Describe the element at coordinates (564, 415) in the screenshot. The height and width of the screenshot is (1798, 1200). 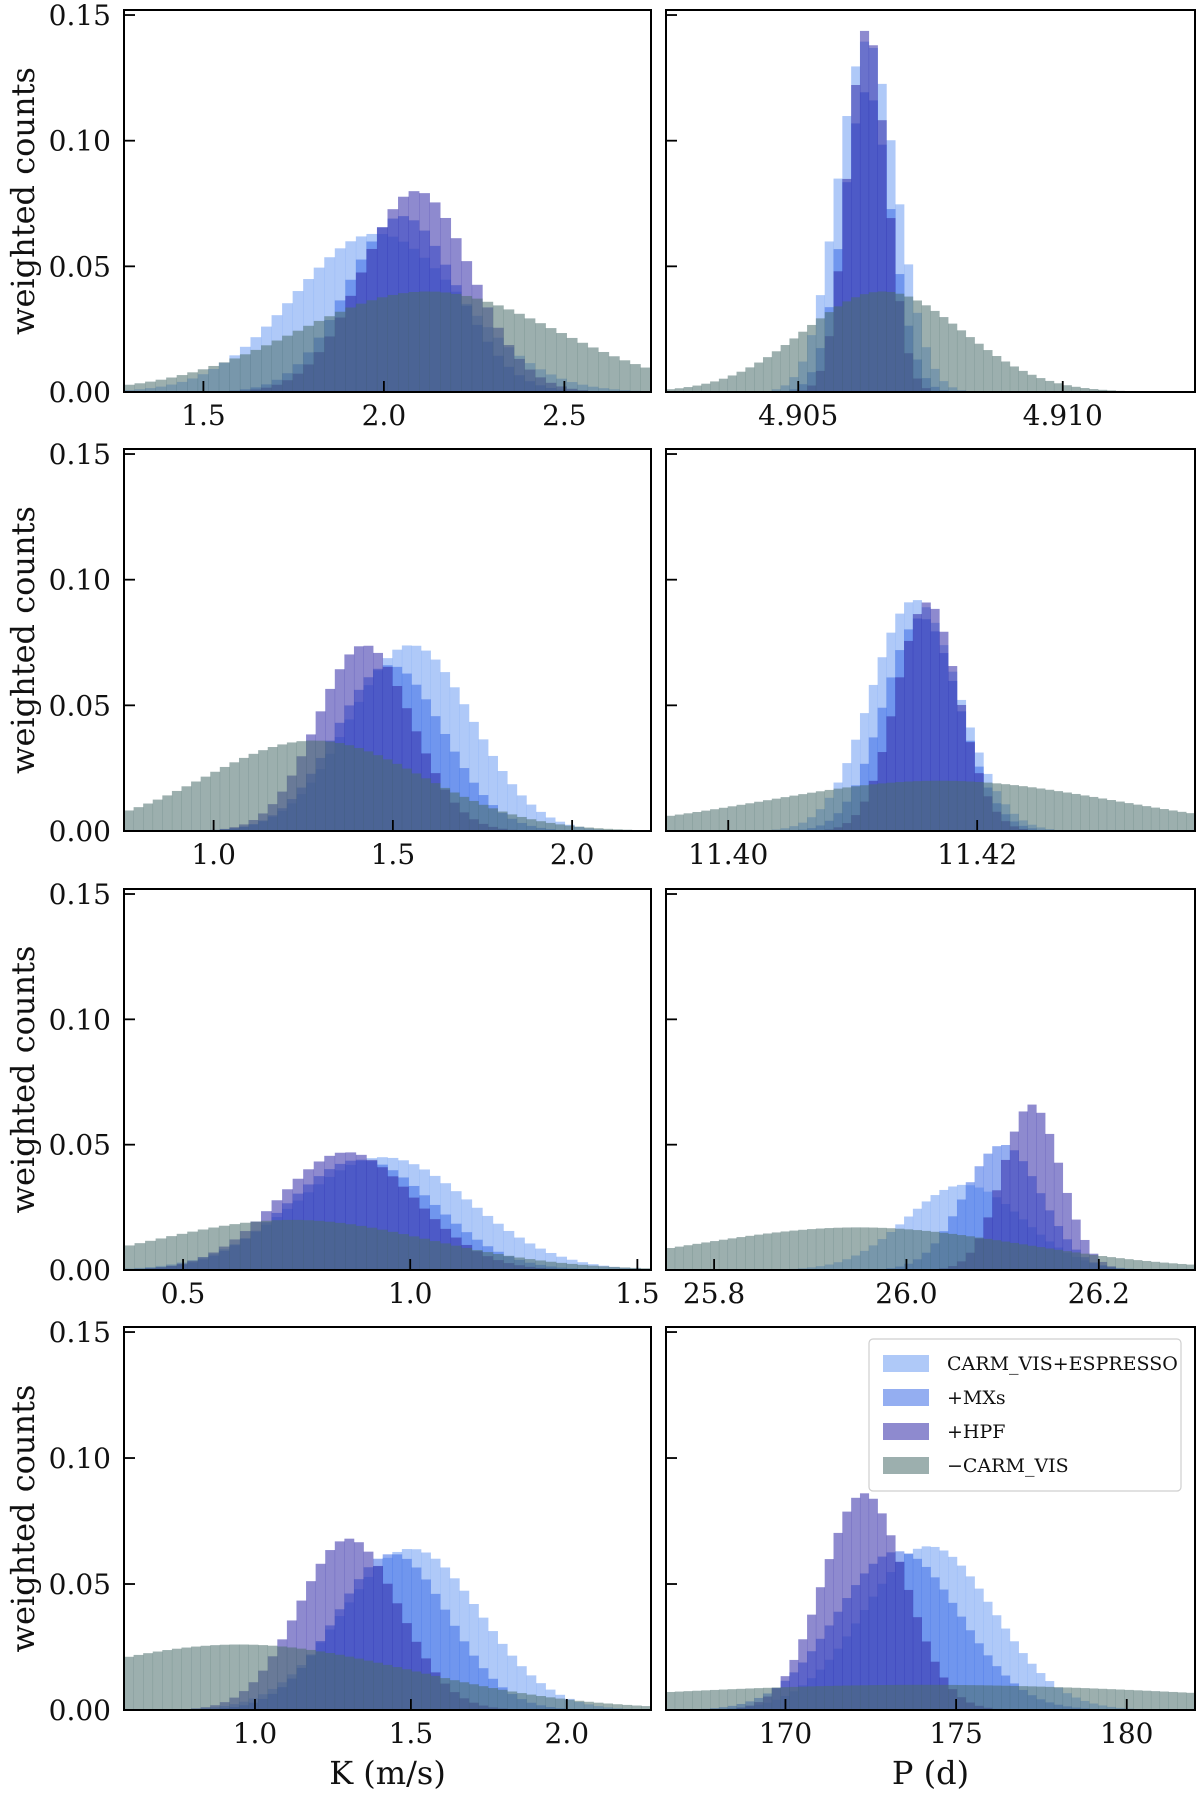
I see `x-tick-label: 2.5` at that location.